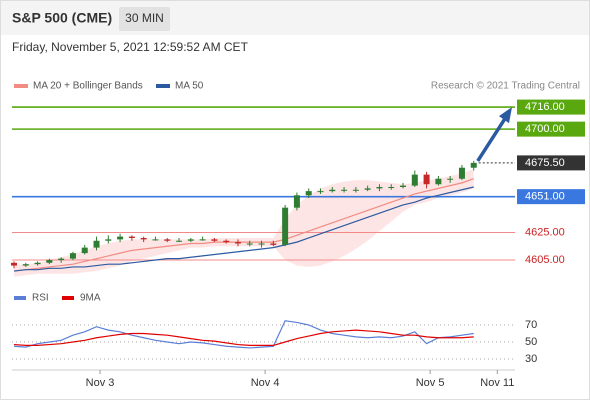  Describe the element at coordinates (545, 232) in the screenshot. I see `level-label: 4625.00` at that location.